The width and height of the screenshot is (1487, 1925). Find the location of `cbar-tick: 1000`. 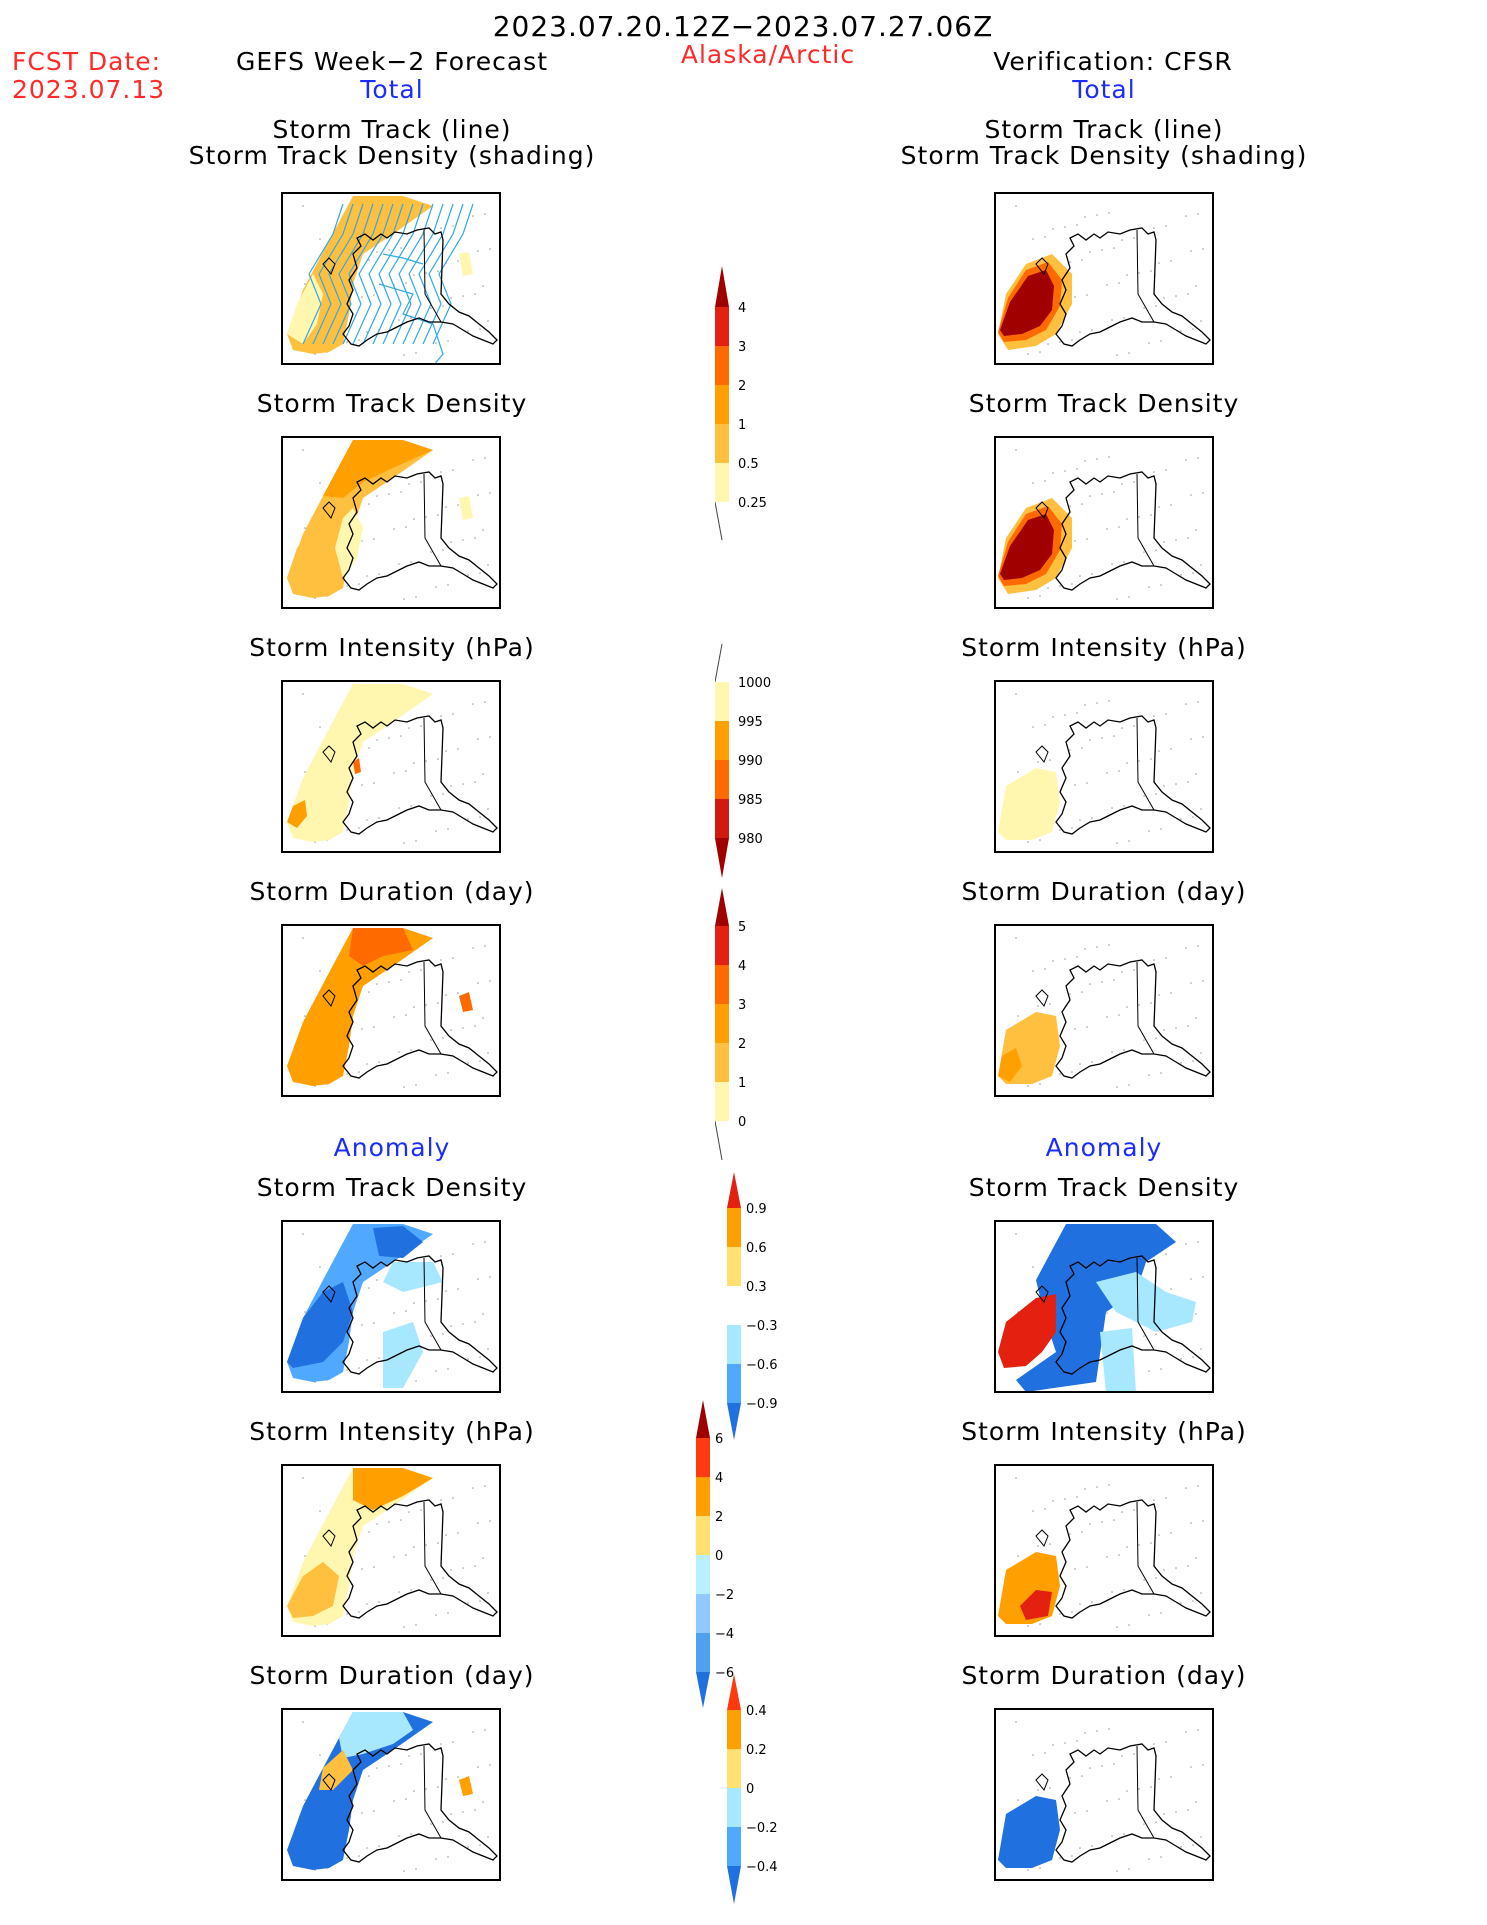

cbar-tick: 1000 is located at coordinates (754, 683).